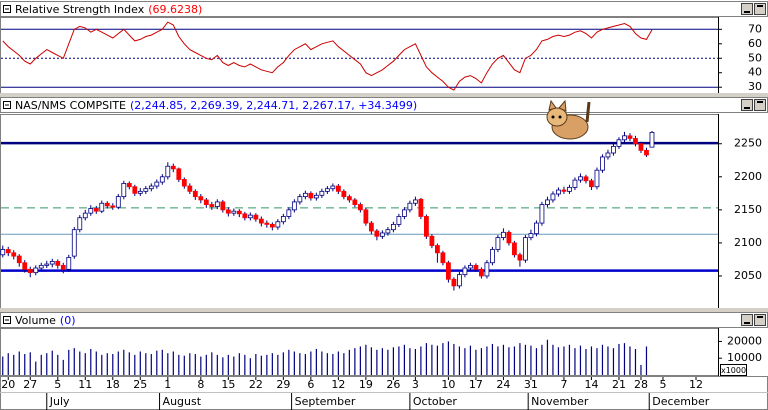 This screenshot has width=768, height=410. I want to click on y-tick-label: 2150, so click(748, 209).